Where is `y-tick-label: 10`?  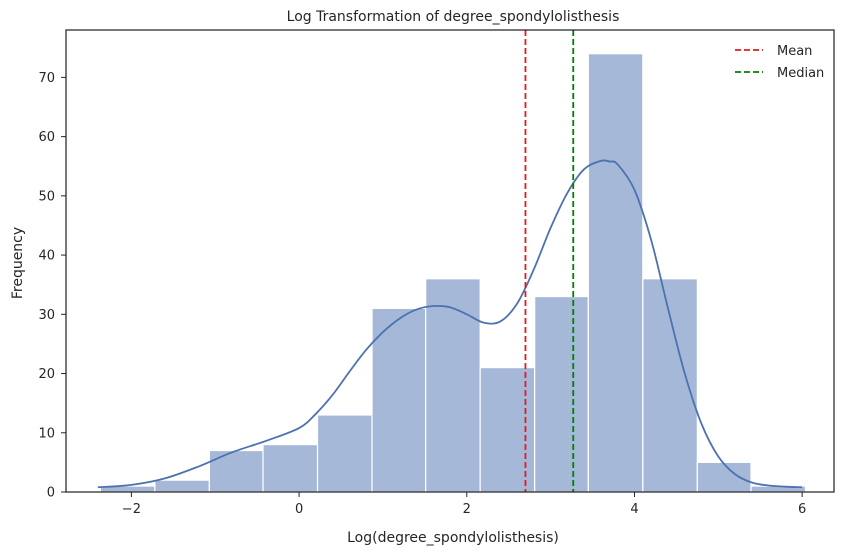
y-tick-label: 10 is located at coordinates (46, 433).